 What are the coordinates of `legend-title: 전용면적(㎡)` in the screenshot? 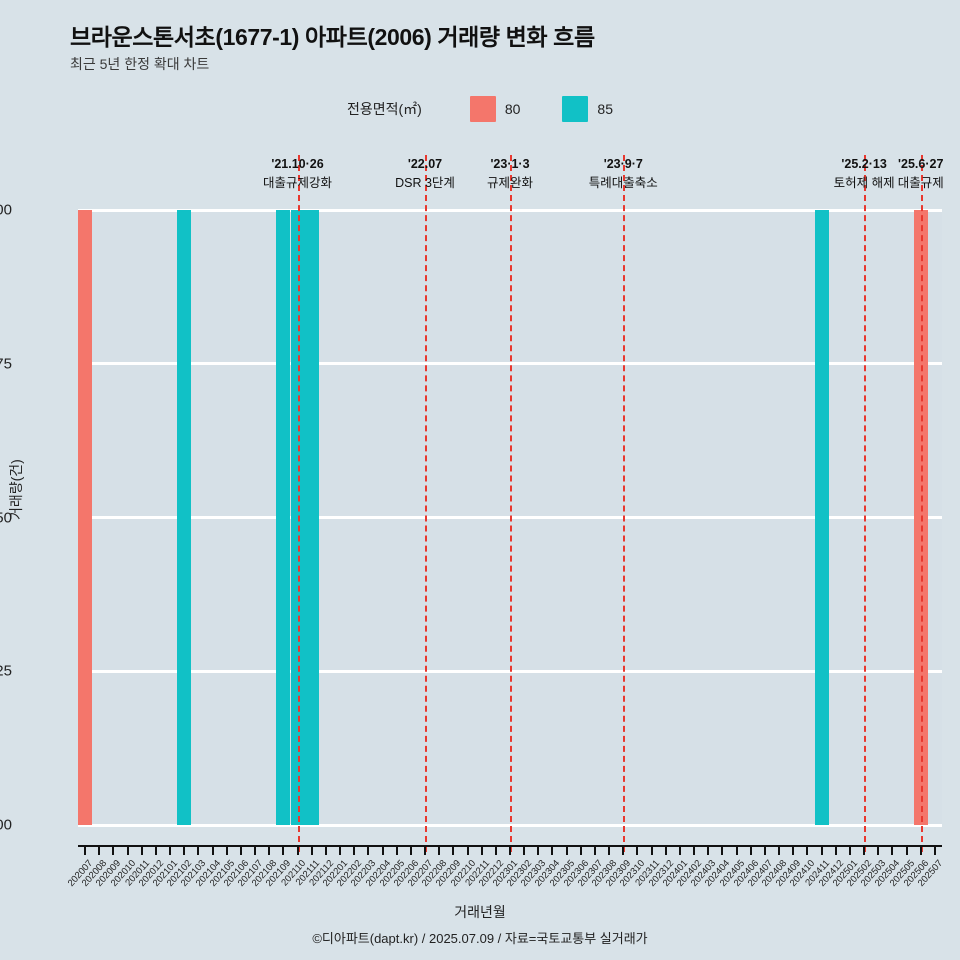 It's located at (384, 109).